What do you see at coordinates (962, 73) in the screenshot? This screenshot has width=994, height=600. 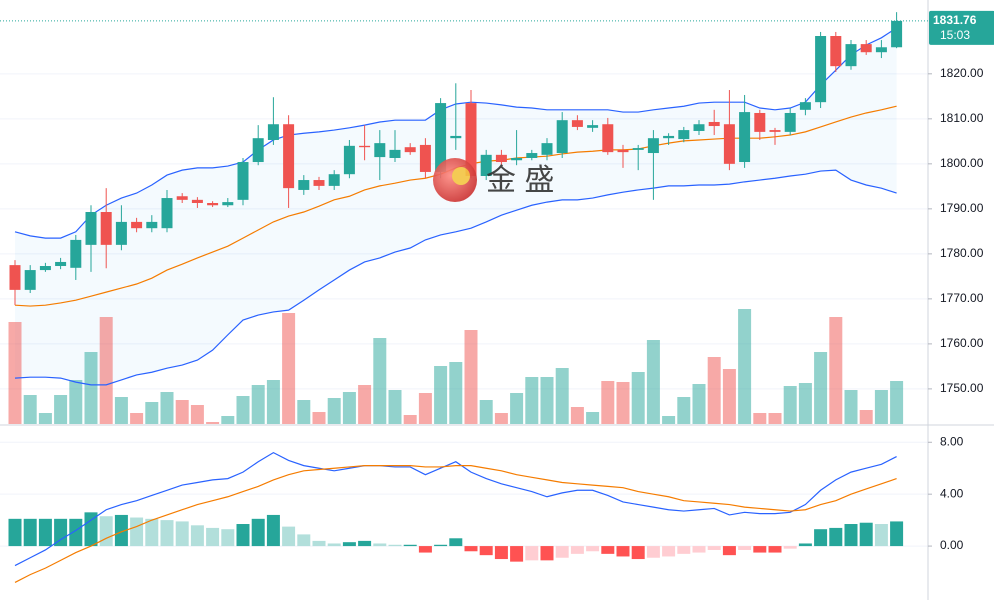 I see `y-tick-label: 1820.00` at bounding box center [962, 73].